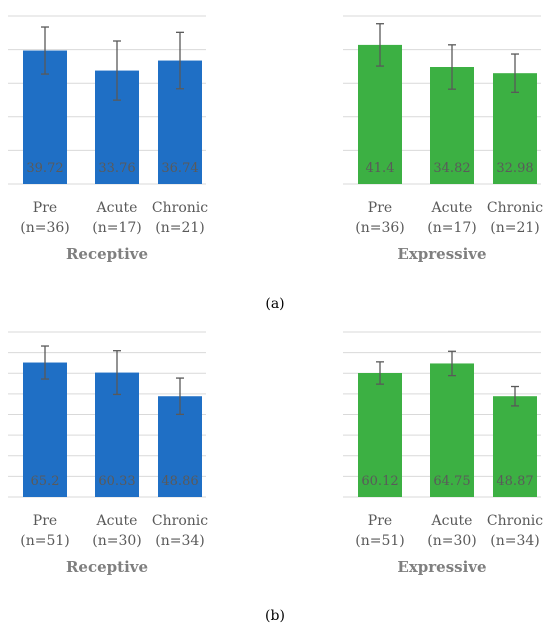 Image resolution: width=550 pixels, height=627 pixels. What do you see at coordinates (116, 168) in the screenshot?
I see `data-label: 33.76` at bounding box center [116, 168].